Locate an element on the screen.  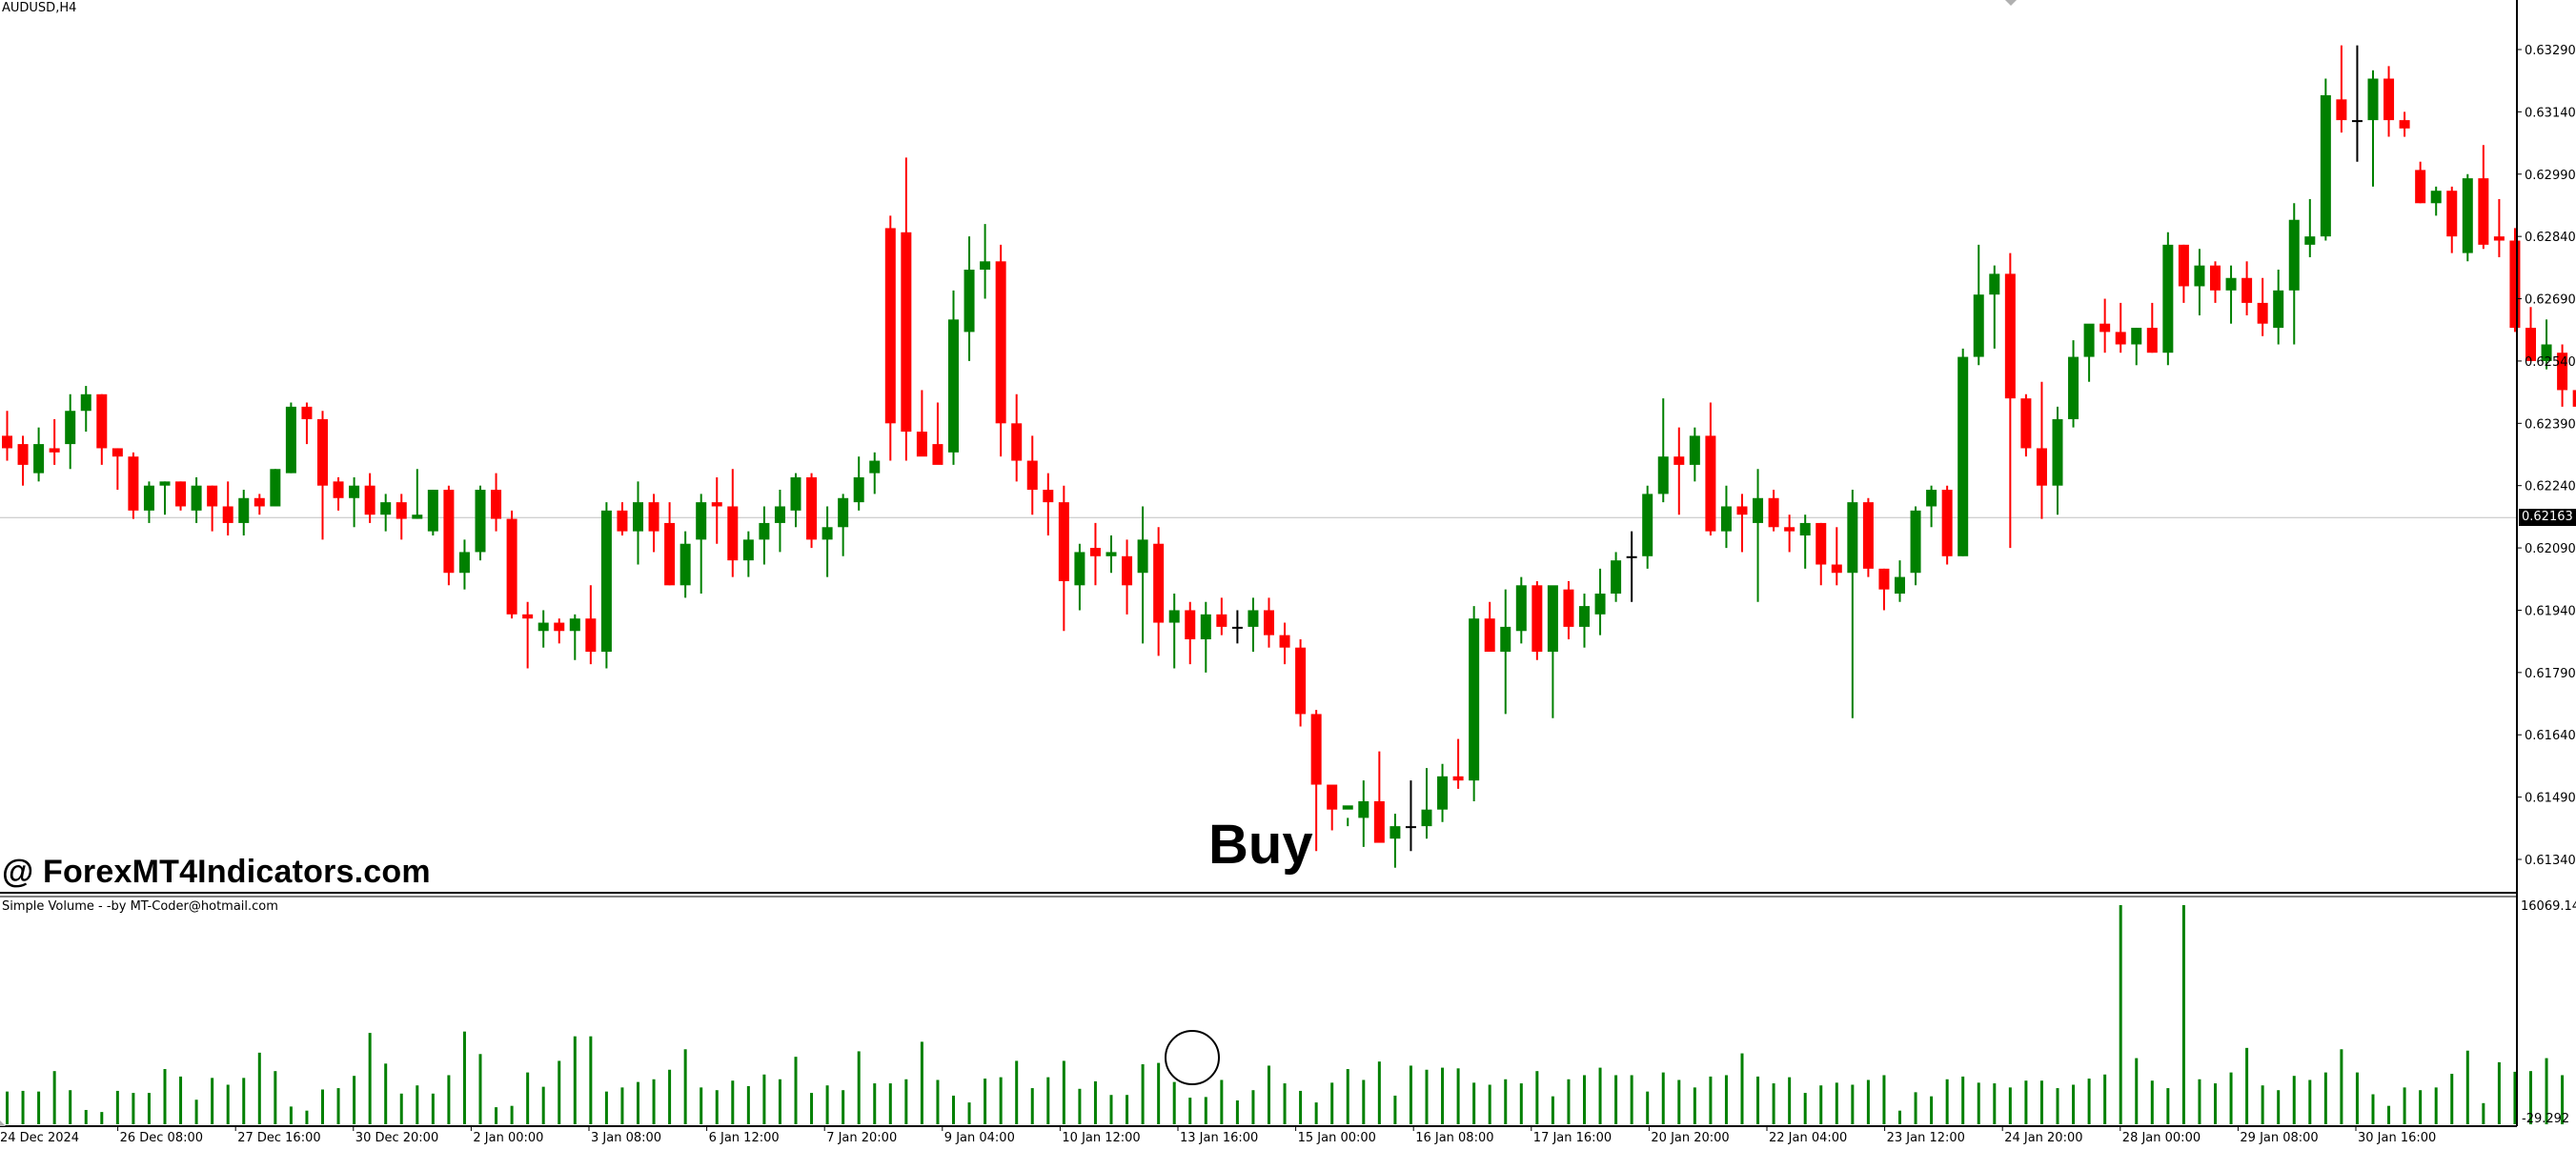
svg-text: 22 Jan 04:00 is located at coordinates (1808, 1138).